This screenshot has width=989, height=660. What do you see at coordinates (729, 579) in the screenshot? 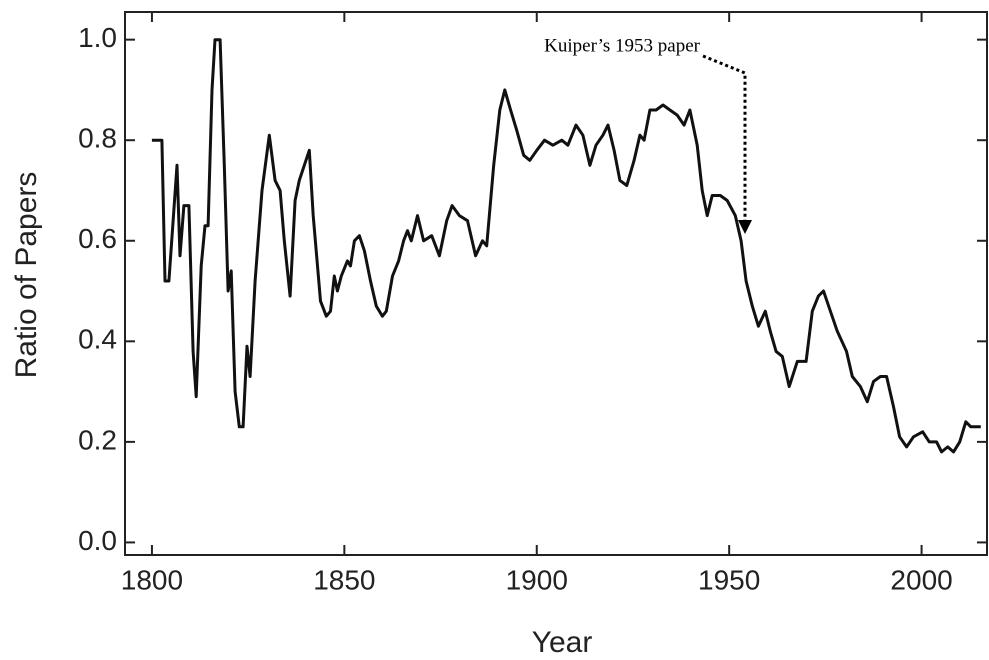
I see `x-tick-label: 1950` at bounding box center [729, 579].